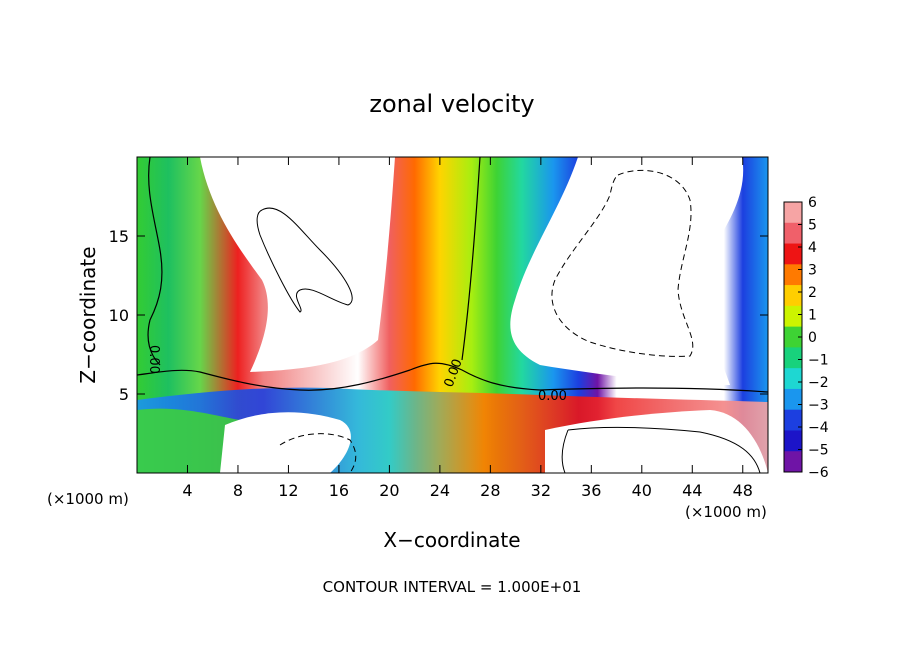 The height and width of the screenshot is (654, 904). I want to click on field-white-lower-right, so click(656, 441).